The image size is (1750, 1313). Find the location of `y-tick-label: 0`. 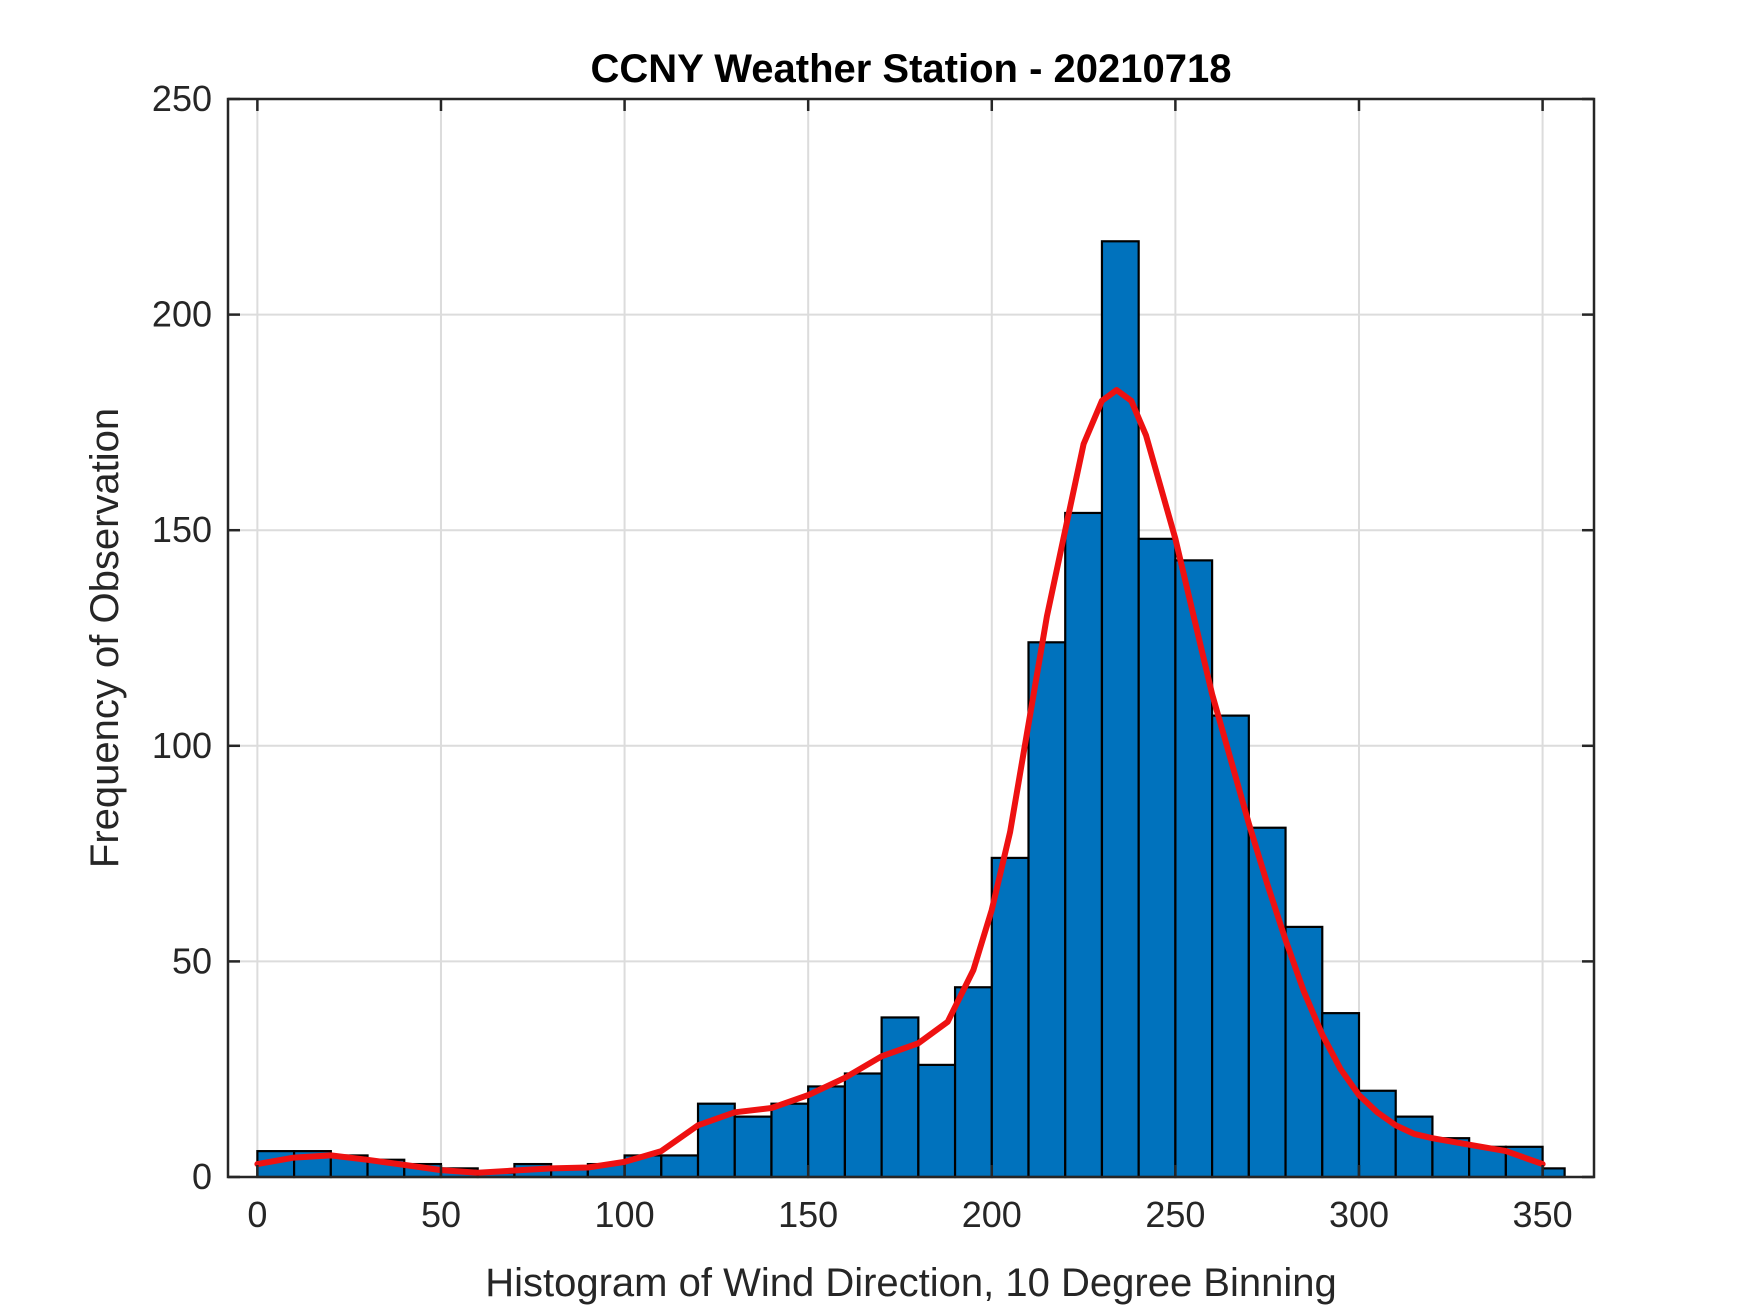

y-tick-label: 0 is located at coordinates (202, 1176).